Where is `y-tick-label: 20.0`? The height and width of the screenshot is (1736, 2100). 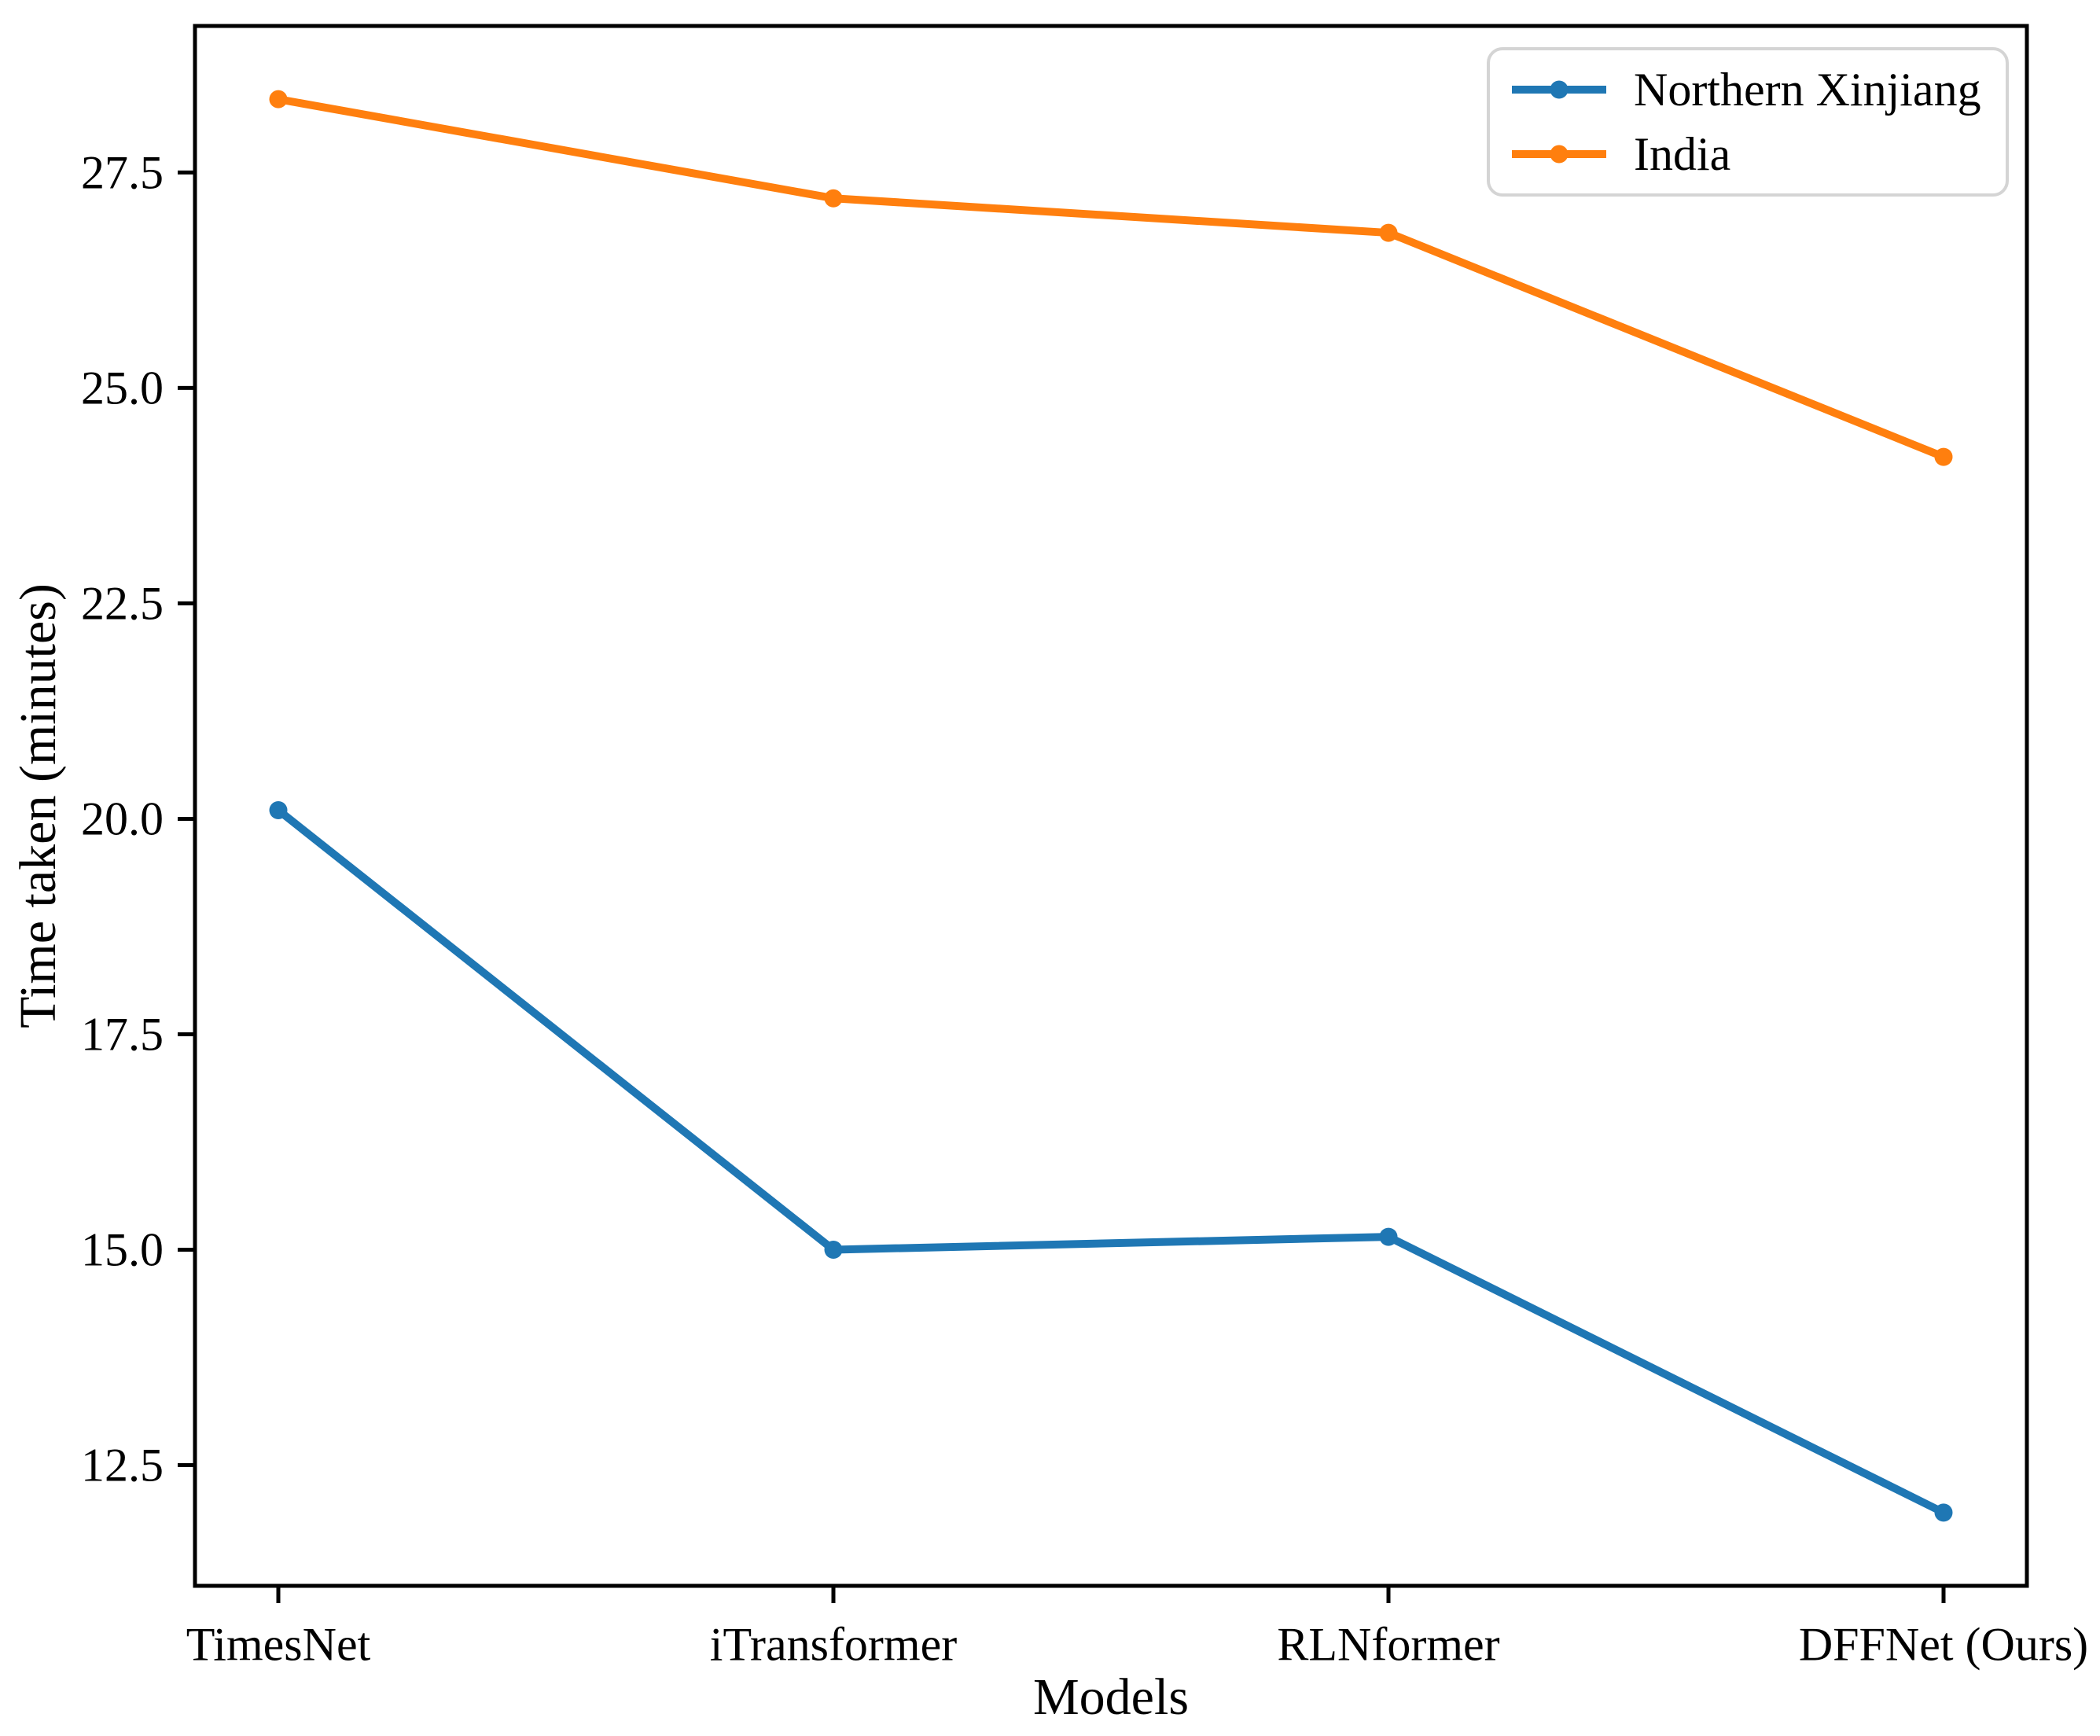
y-tick-label: 20.0 is located at coordinates (122, 819).